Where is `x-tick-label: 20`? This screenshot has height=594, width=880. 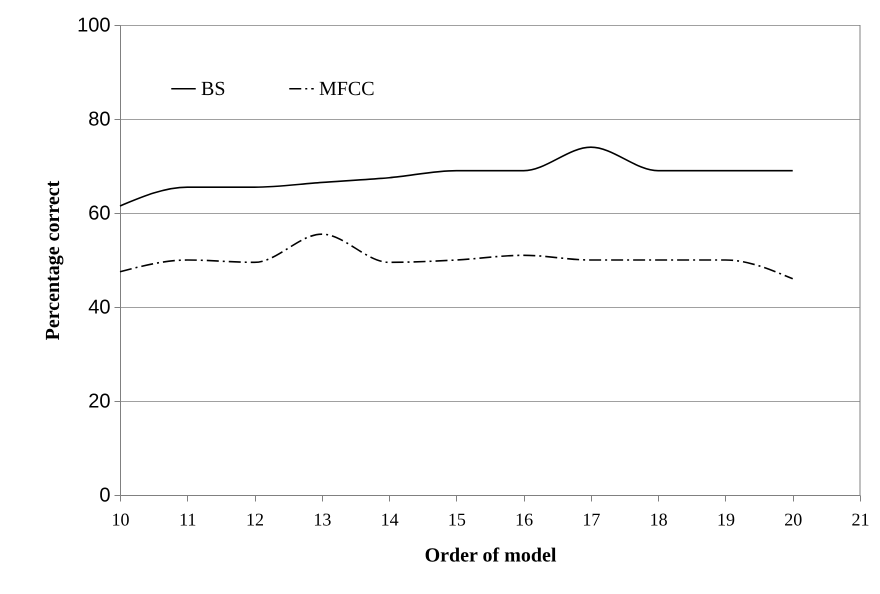 x-tick-label: 20 is located at coordinates (793, 520).